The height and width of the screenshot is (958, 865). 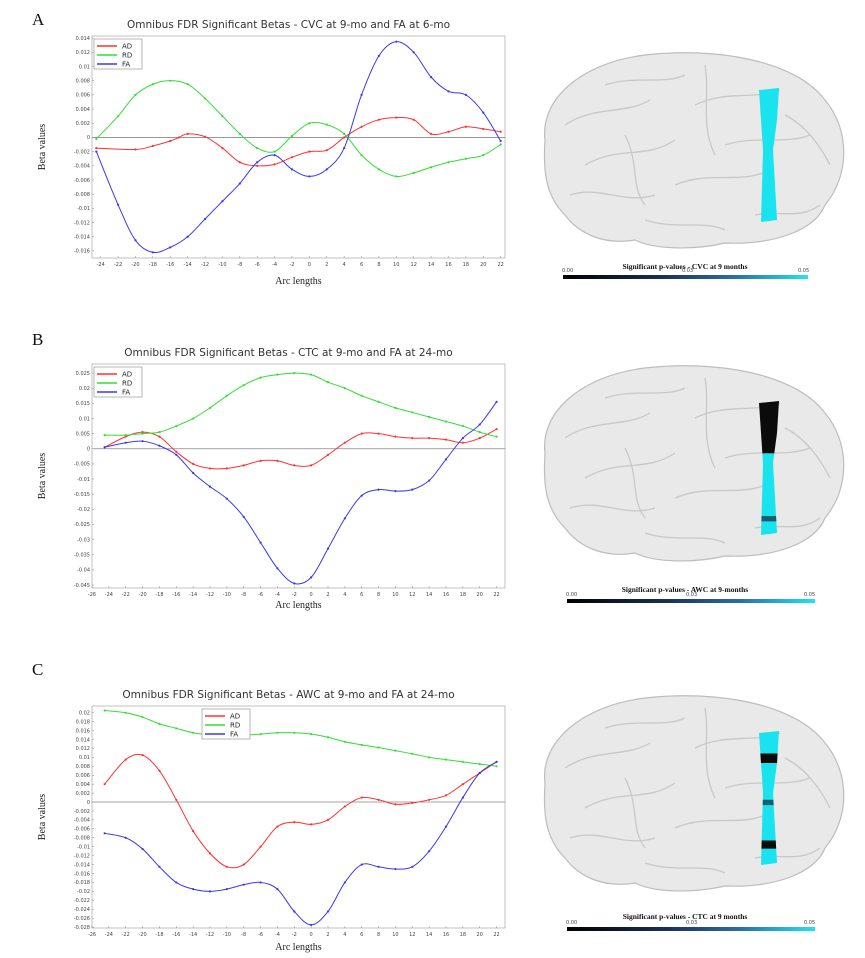 What do you see at coordinates (127, 47) in the screenshot?
I see `legend-label-ad: AD` at bounding box center [127, 47].